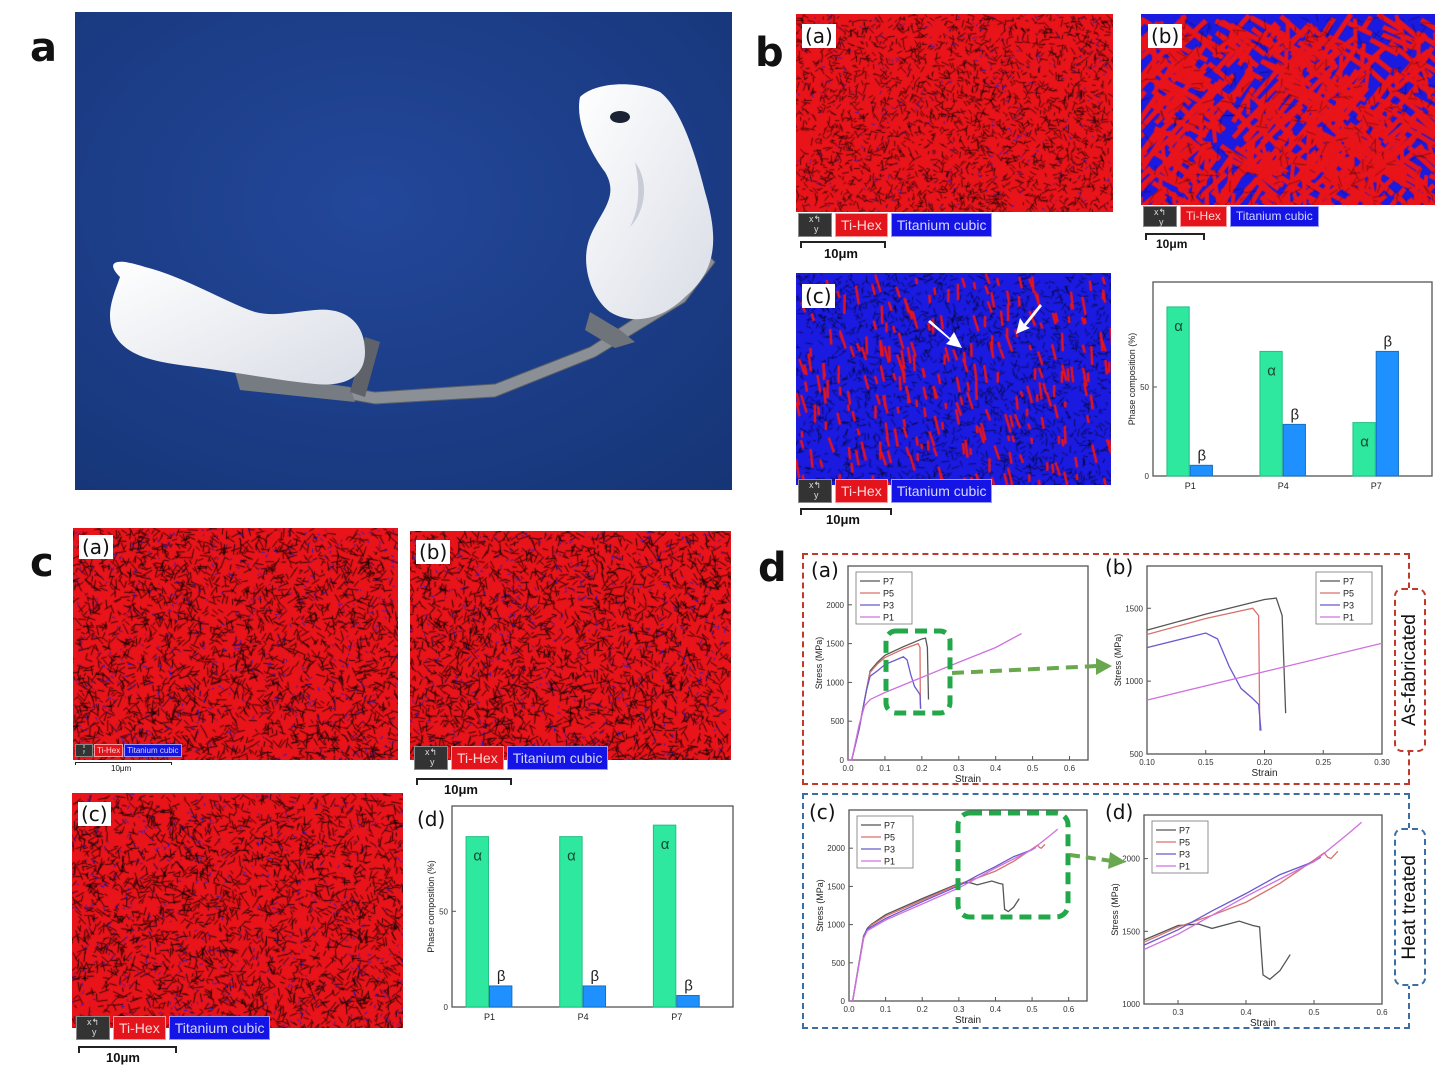 The width and height of the screenshot is (1440, 1070). What do you see at coordinates (1165, 36) in the screenshot?
I see `sub-label-b-b: (b)` at bounding box center [1165, 36].